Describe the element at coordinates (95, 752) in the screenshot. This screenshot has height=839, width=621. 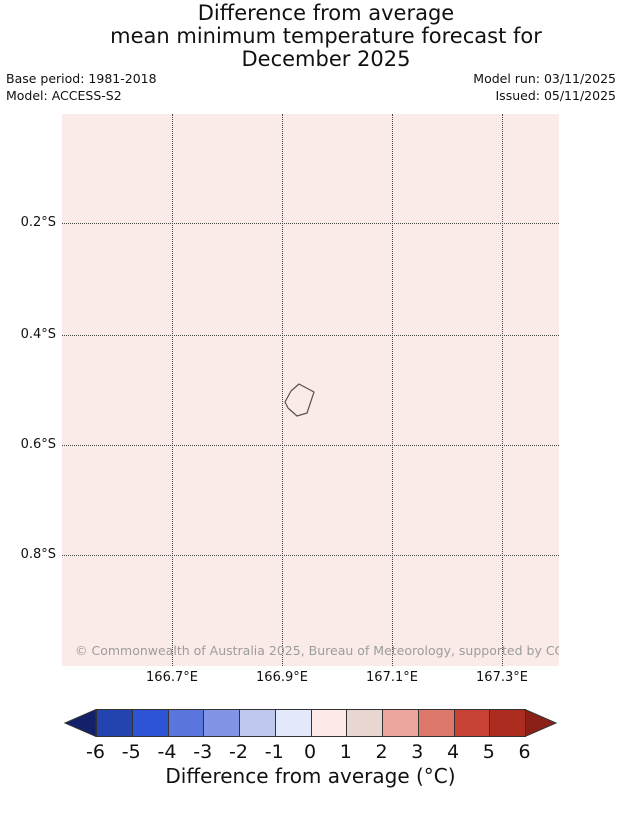
I see `colorbar-tick-label: -6` at that location.